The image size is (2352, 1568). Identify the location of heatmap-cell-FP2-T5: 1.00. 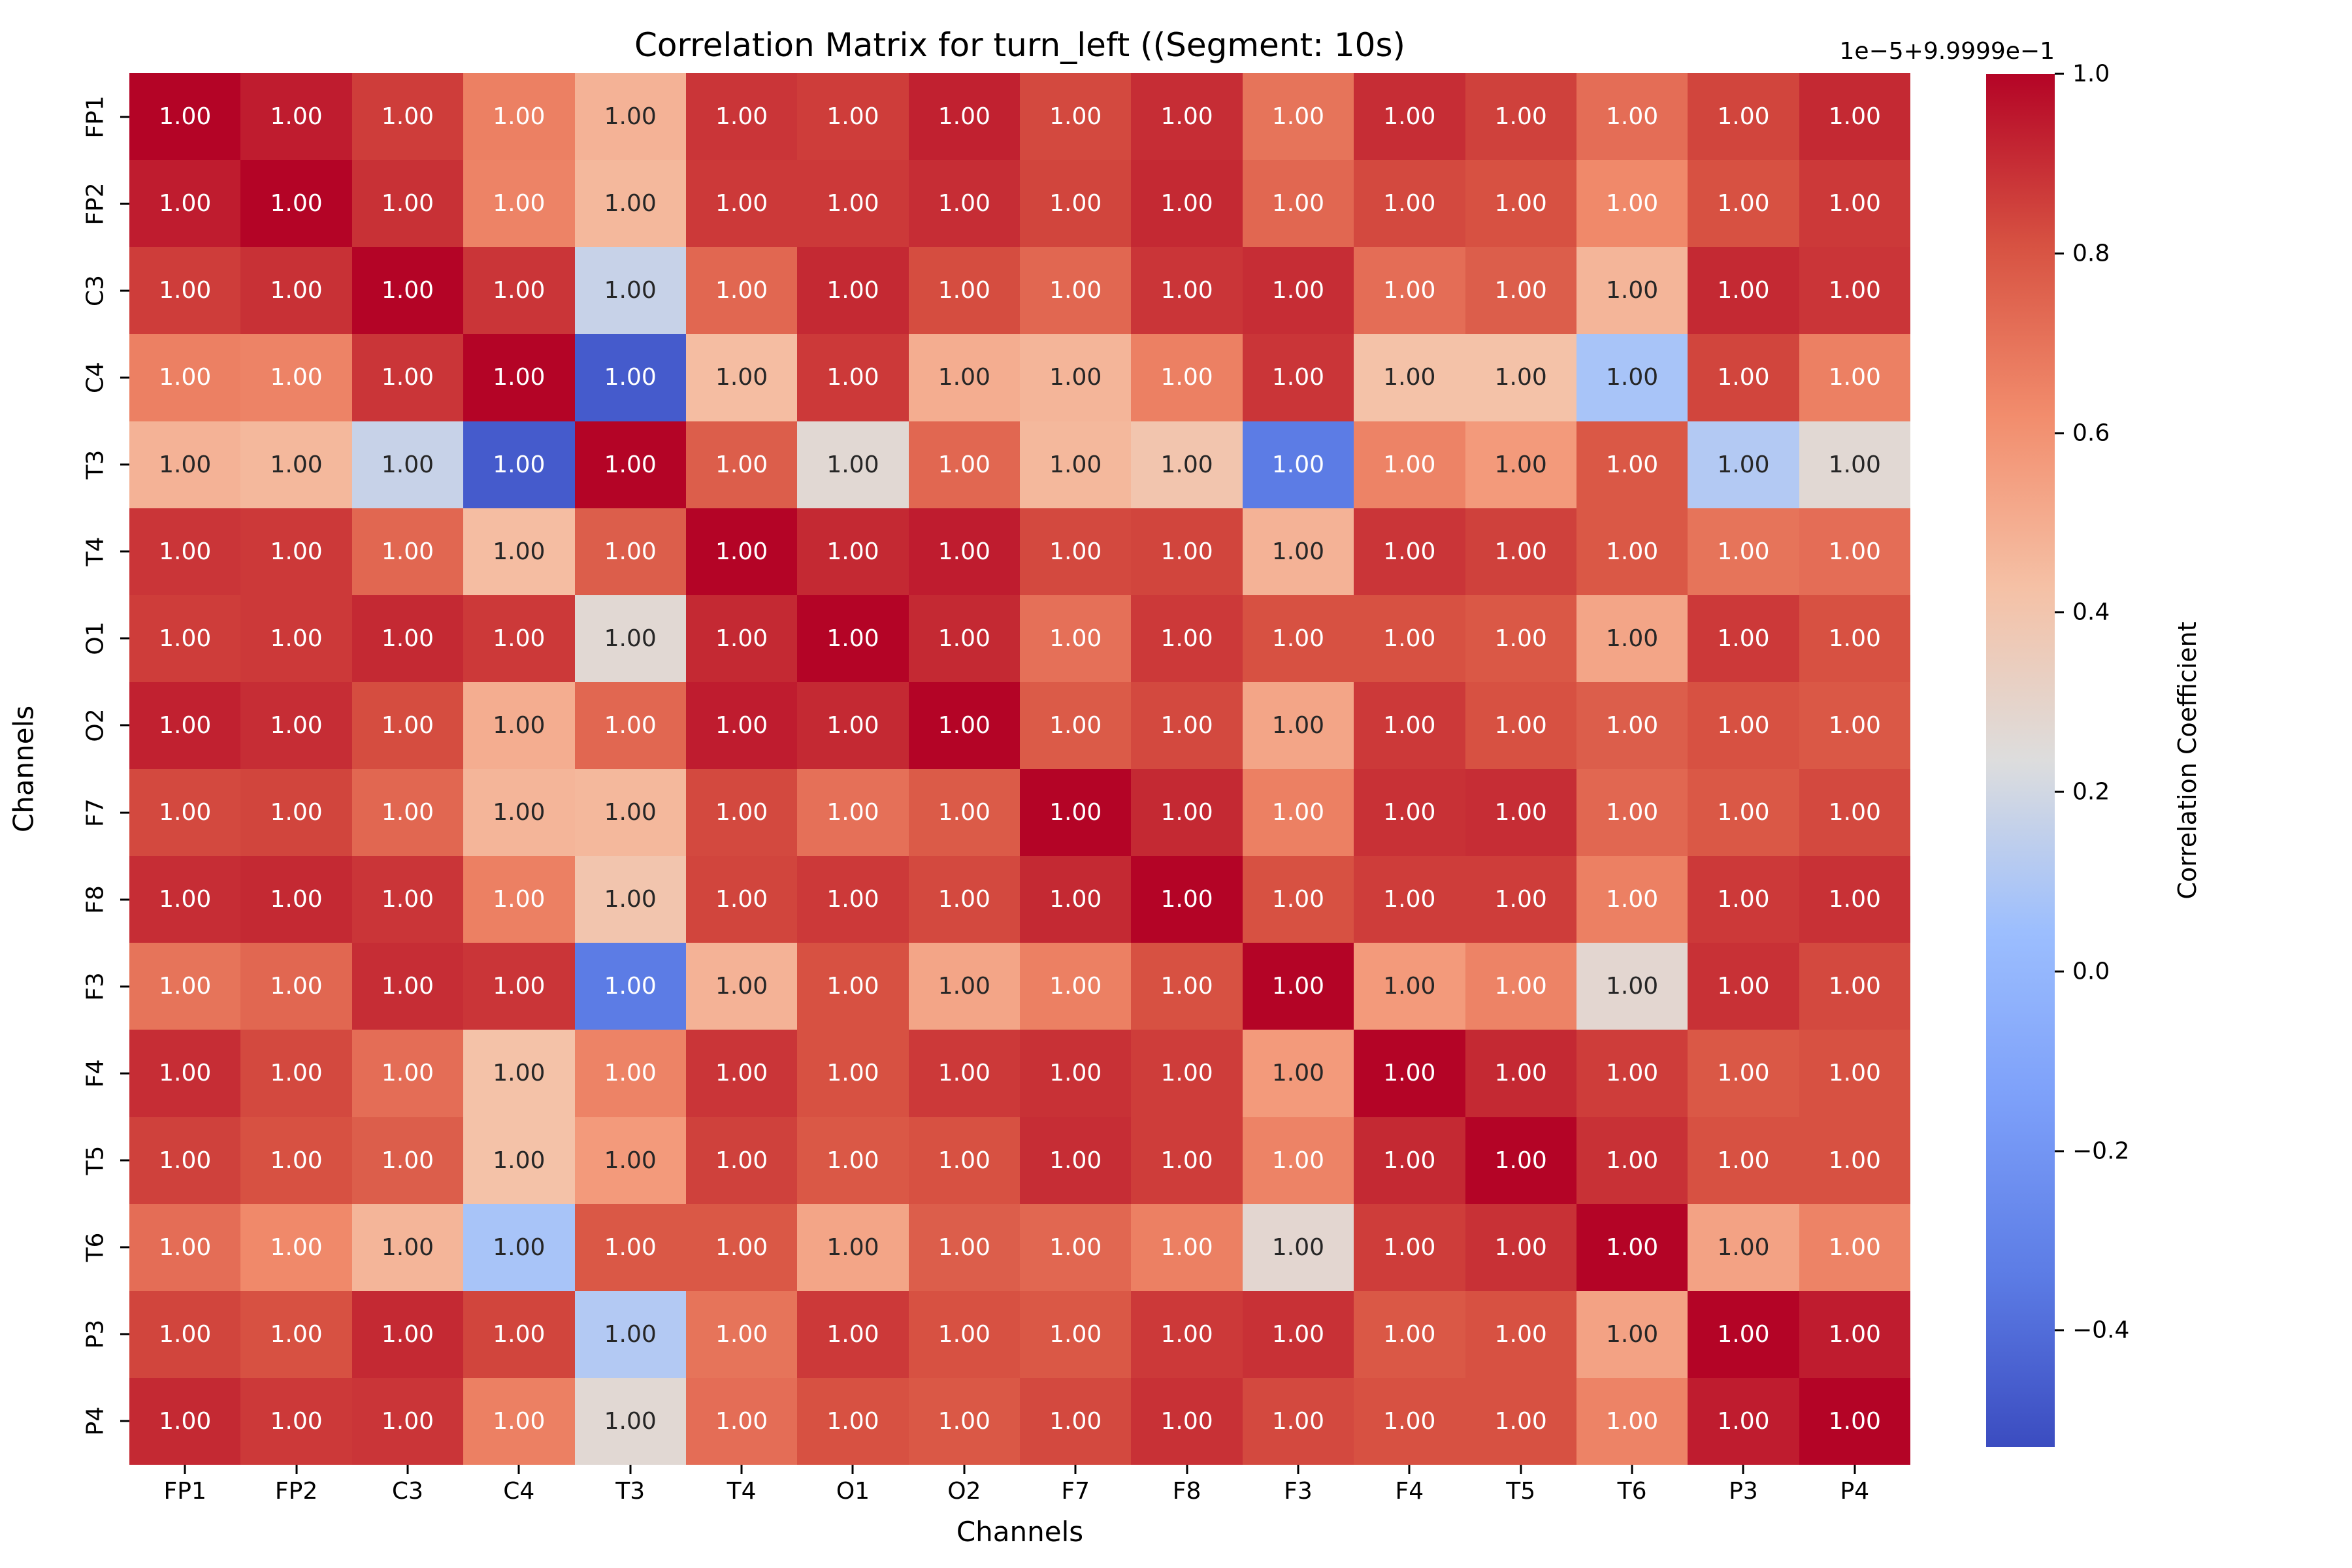
(1520, 204).